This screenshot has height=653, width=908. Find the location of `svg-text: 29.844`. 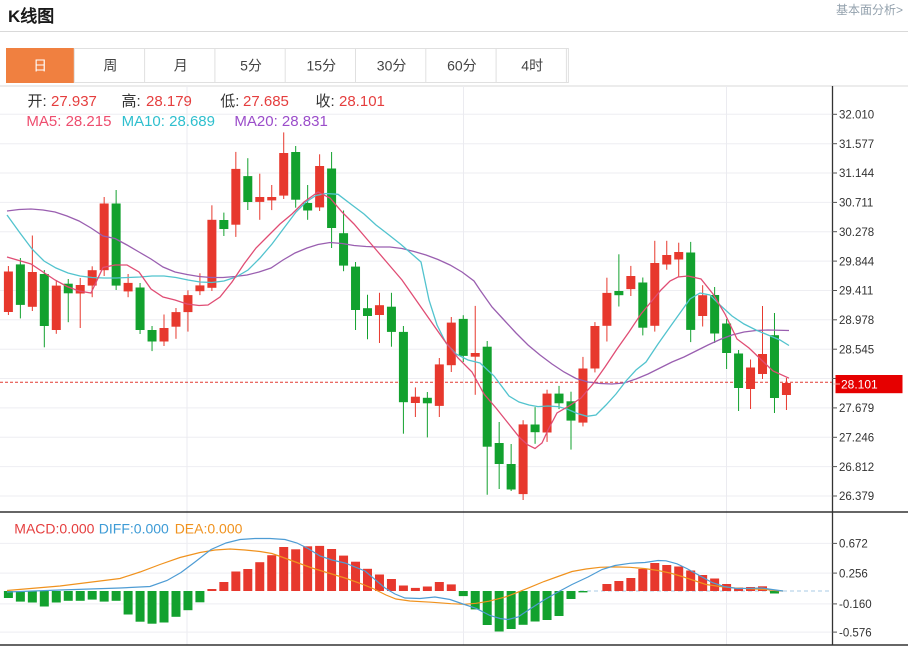

svg-text: 29.844 is located at coordinates (857, 262).